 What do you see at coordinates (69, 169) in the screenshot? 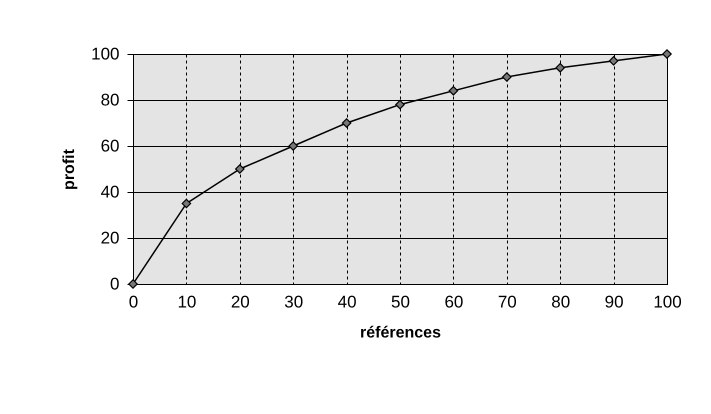
I see `y-axis-title: profit` at bounding box center [69, 169].